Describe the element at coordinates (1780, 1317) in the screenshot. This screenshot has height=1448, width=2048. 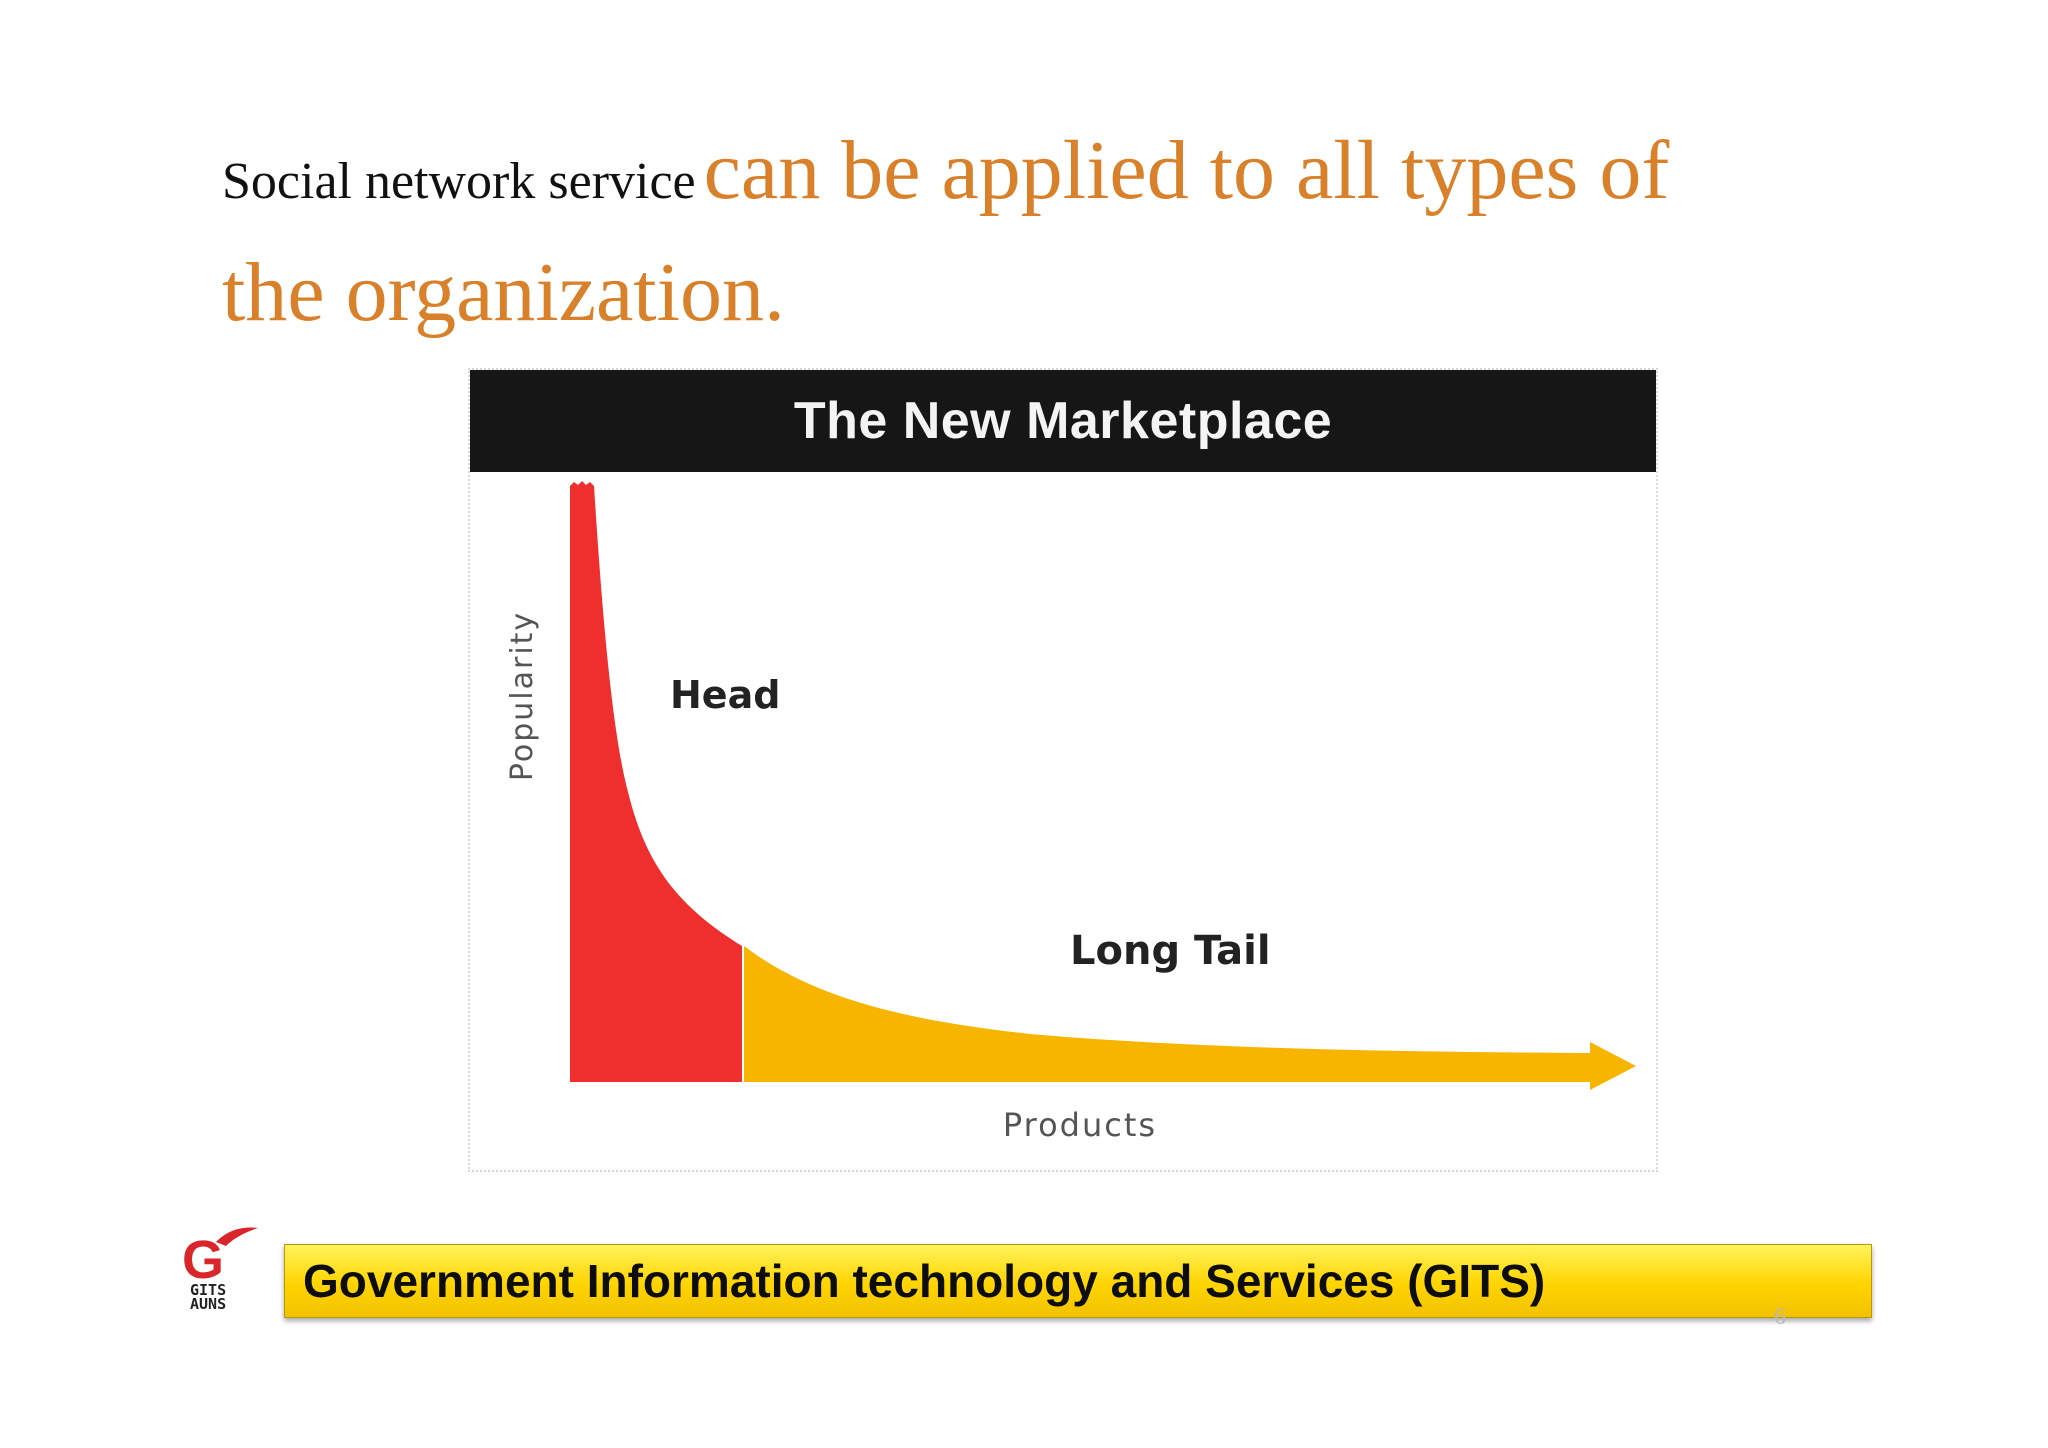
I see `page-number: 6` at that location.